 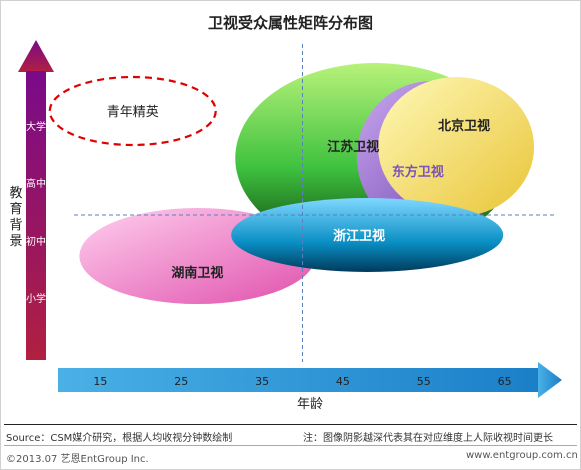 I want to click on bubble-label: 北京卫视, so click(x=464, y=126).